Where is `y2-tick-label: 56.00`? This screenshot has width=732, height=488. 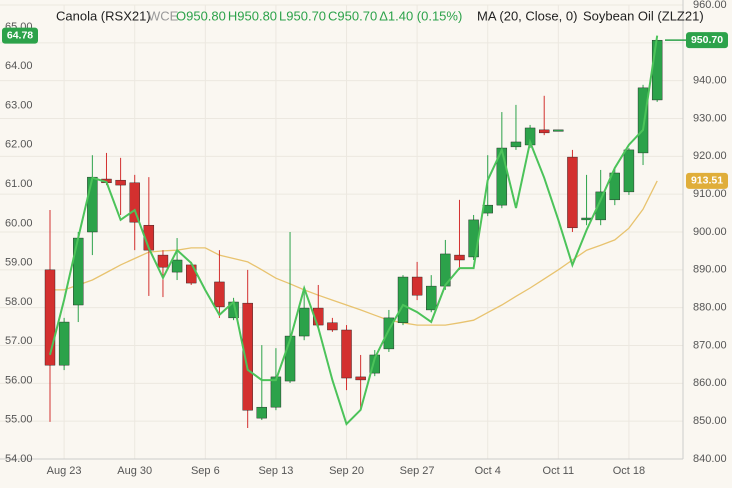 y2-tick-label: 56.00 is located at coordinates (19, 380).